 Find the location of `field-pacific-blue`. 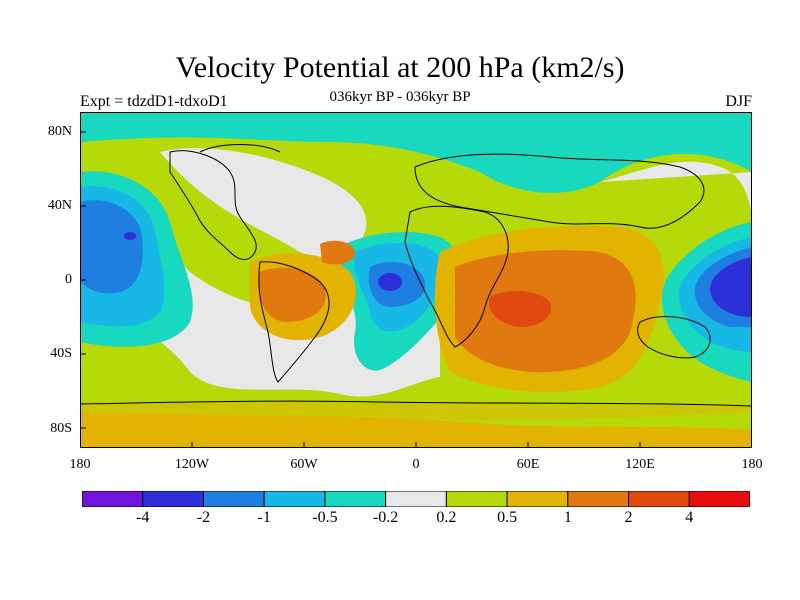

field-pacific-blue is located at coordinates (111, 247).